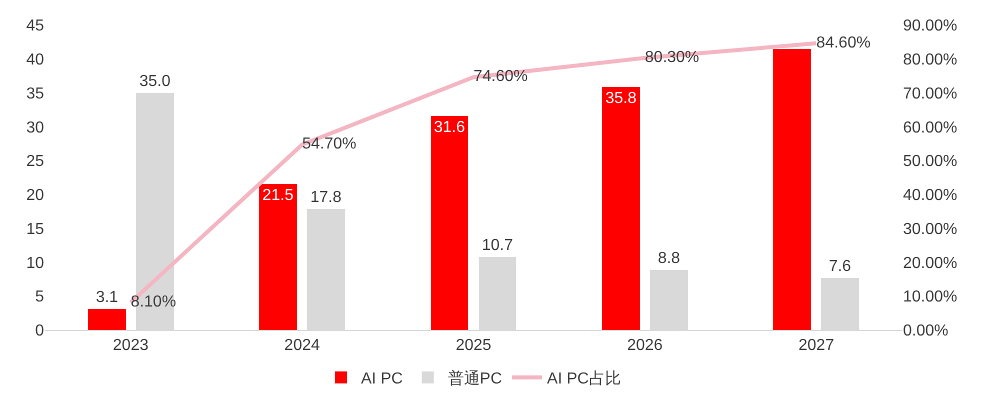  What do you see at coordinates (930, 93) in the screenshot?
I see `y2-tick-label: 70.00%` at bounding box center [930, 93].